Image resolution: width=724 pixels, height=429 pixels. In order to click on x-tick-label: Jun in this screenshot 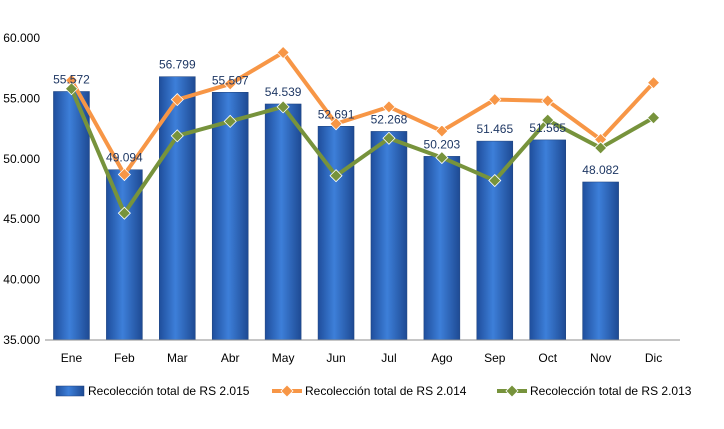, I will do `click(335, 358)`.